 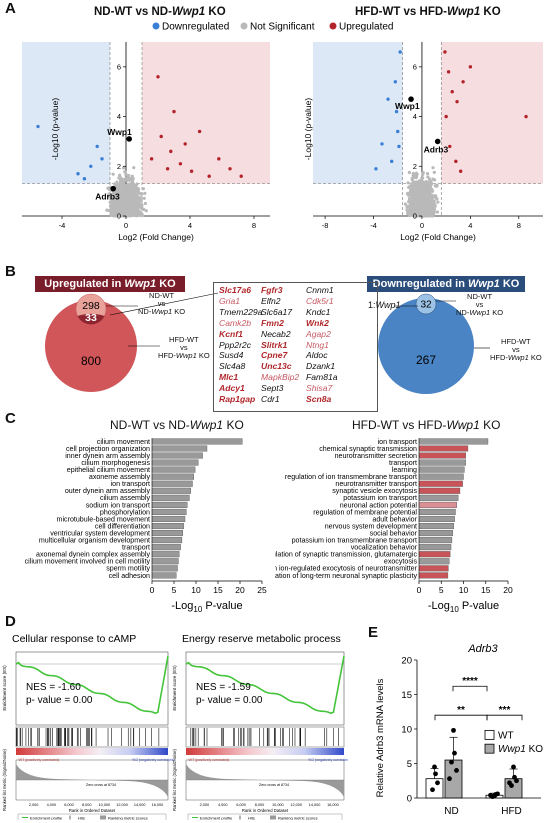 What do you see at coordinates (403, 463) in the screenshot?
I see `go-term-label: transport` at bounding box center [403, 463].